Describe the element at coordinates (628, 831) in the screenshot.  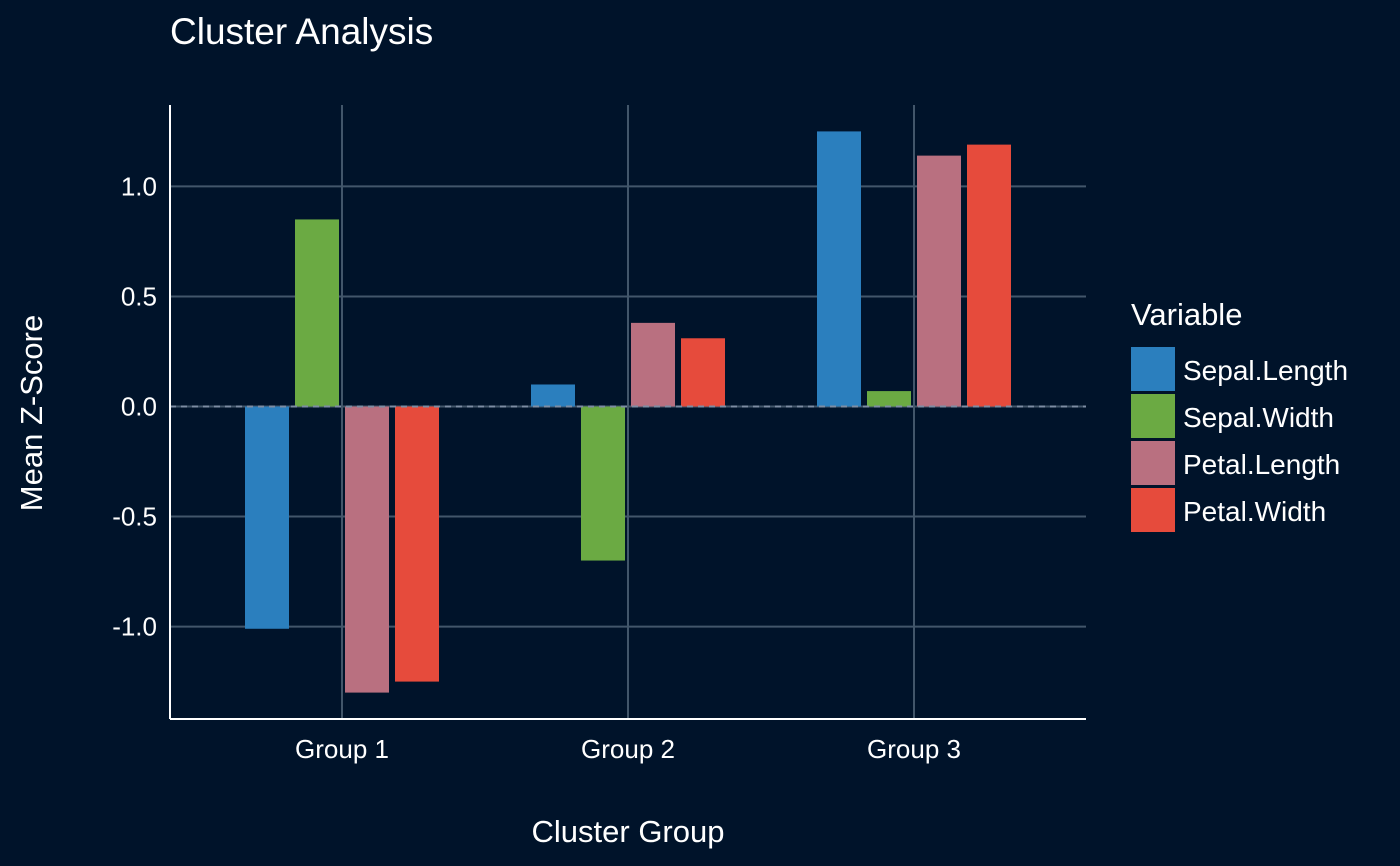
I see `x-axis-title: Cluster Group` at that location.